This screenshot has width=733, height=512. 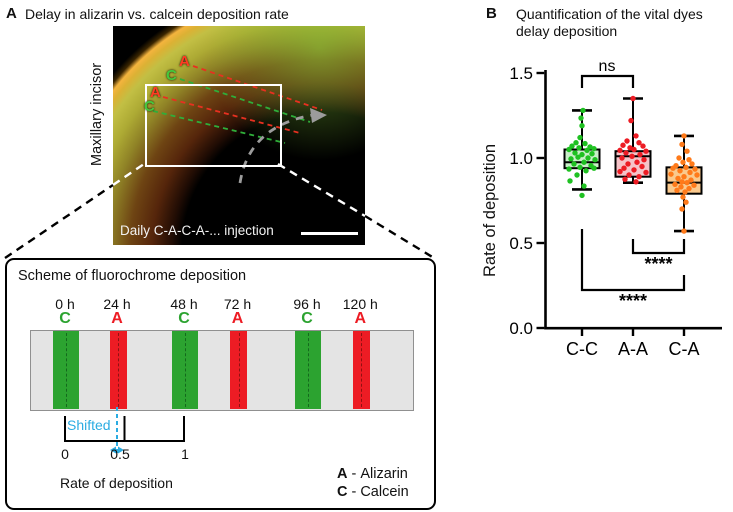 I want to click on significance-bracket, so click(x=607, y=81).